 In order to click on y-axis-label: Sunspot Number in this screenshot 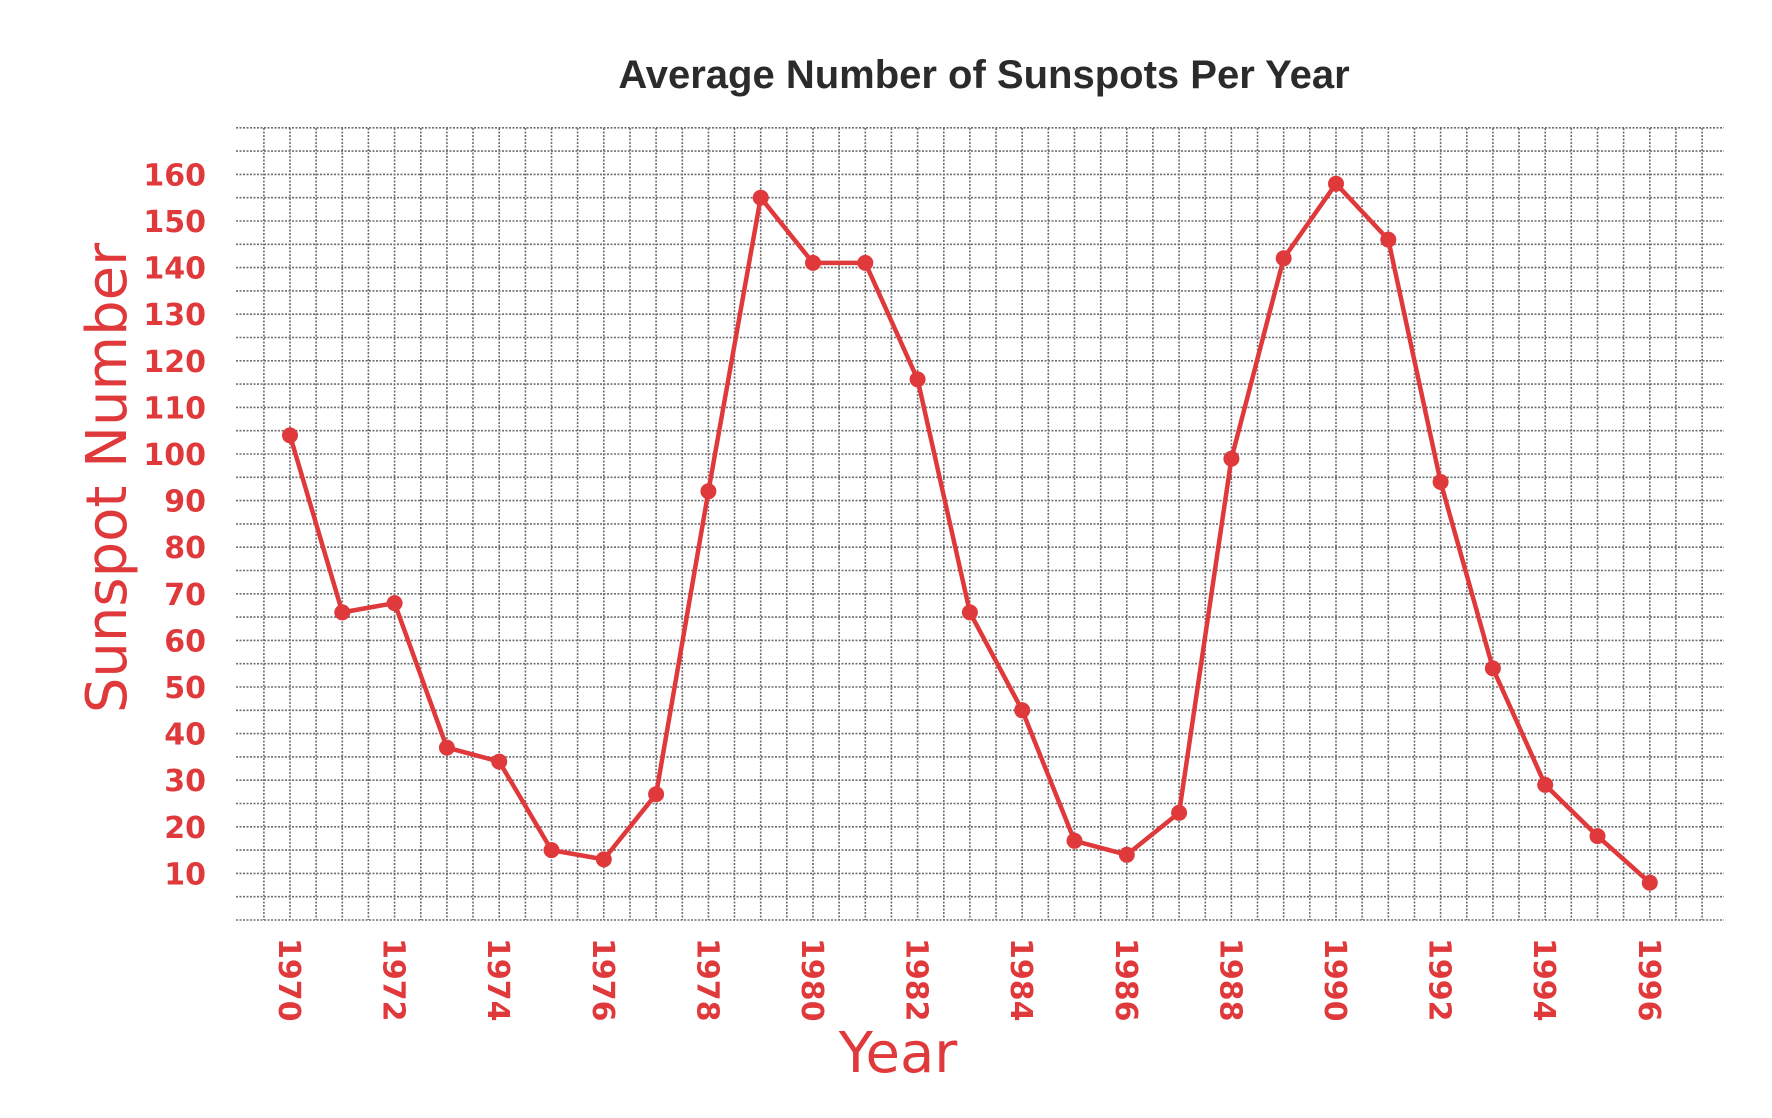, I will do `click(107, 477)`.